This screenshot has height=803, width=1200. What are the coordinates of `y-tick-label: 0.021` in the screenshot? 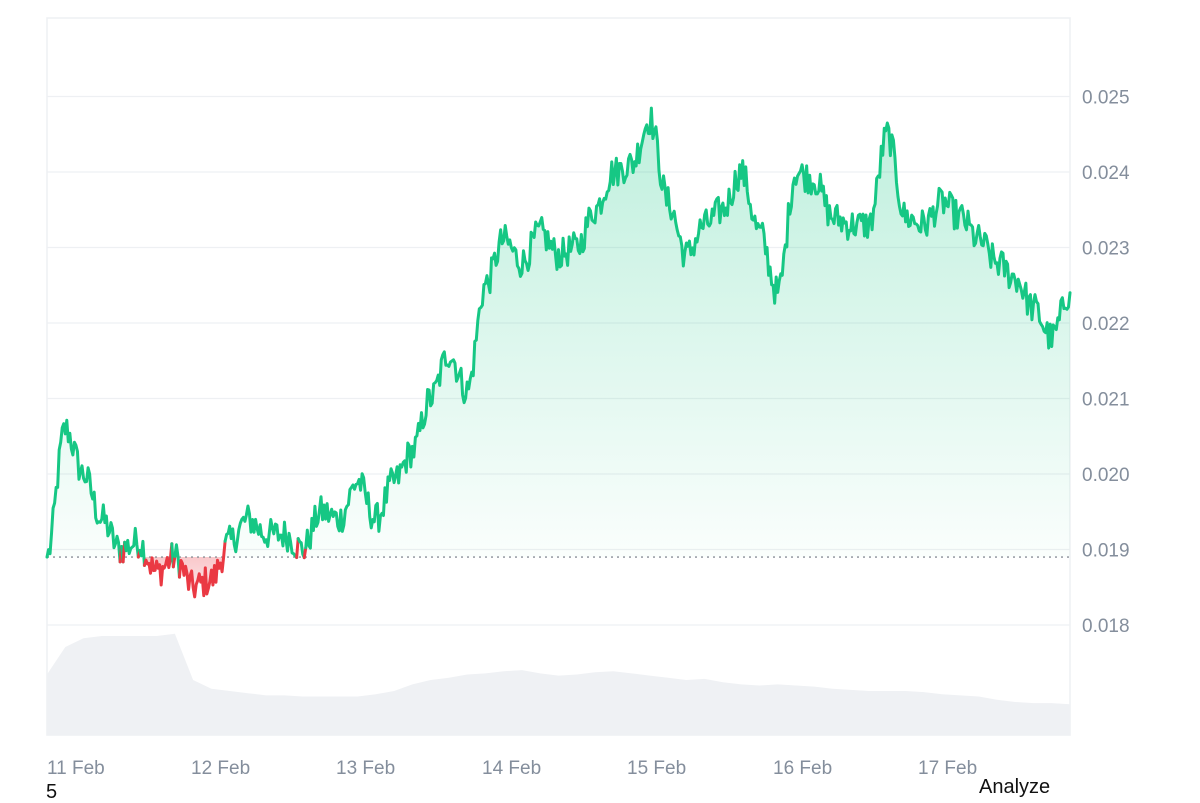 It's located at (1106, 400).